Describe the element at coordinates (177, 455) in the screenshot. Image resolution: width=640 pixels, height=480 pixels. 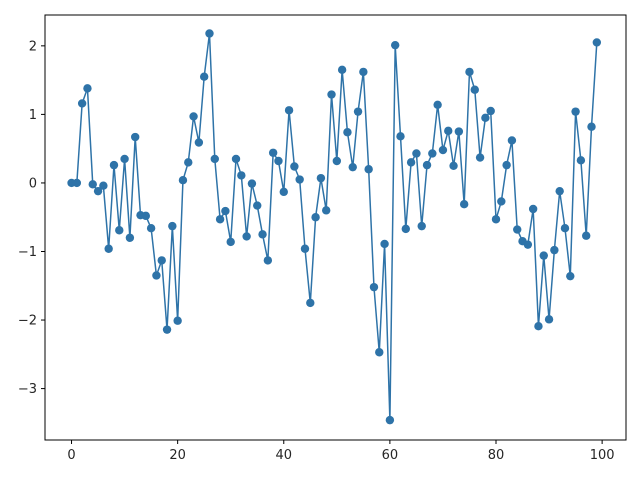
I see `x-tick-label: 20` at that location.